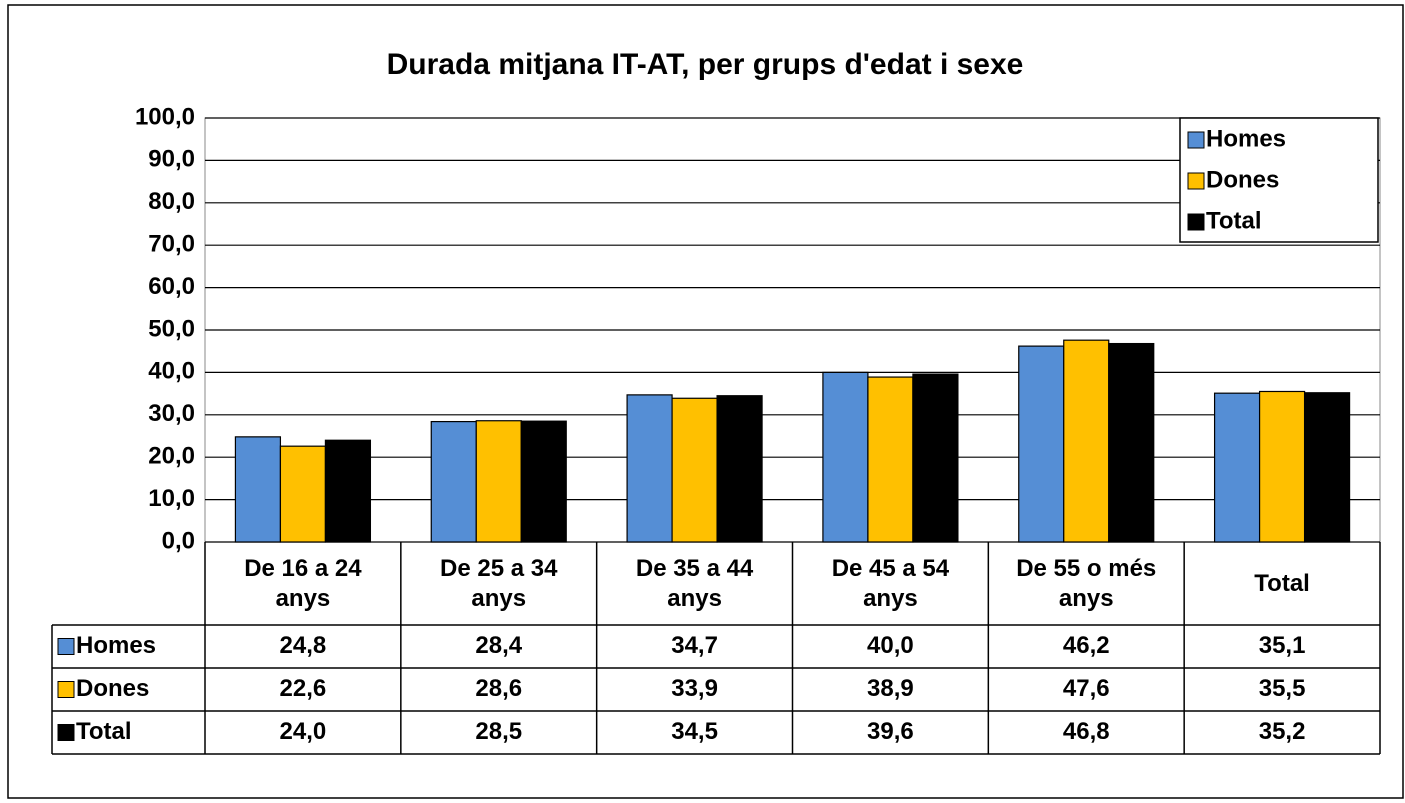 This screenshot has width=1405, height=803. Describe the element at coordinates (171, 456) in the screenshot. I see `y-tick-label: 20,0` at that location.